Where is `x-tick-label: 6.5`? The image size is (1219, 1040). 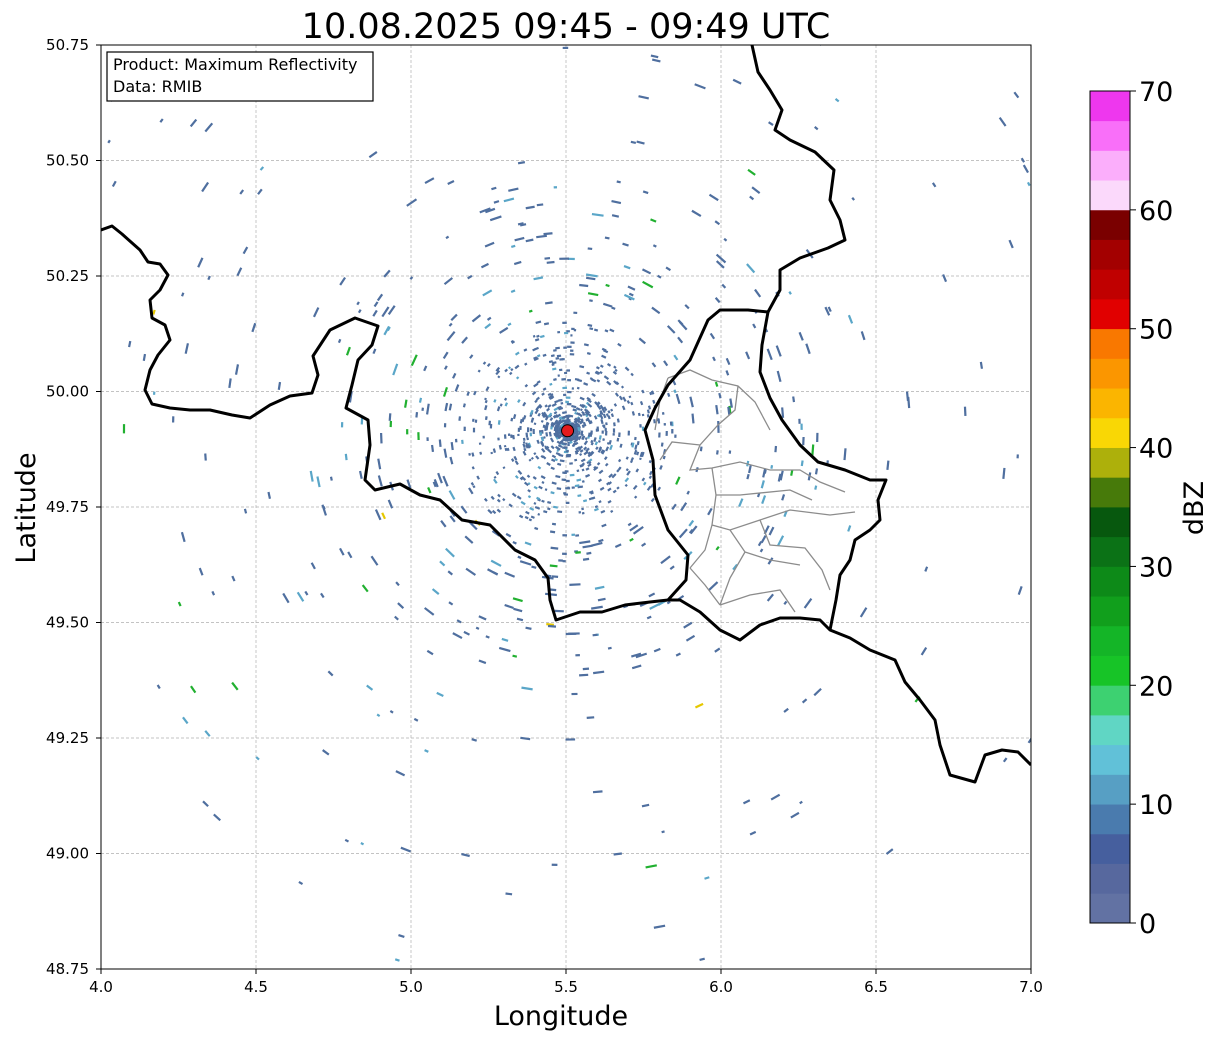
x-tick-label: 6.5 is located at coordinates (876, 987).